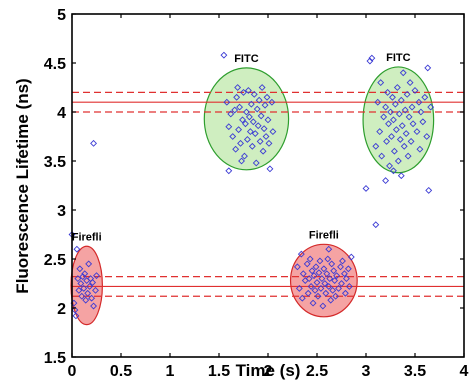 The height and width of the screenshot is (381, 475). What do you see at coordinates (61, 15) in the screenshot?
I see `y-tick-label: 5` at bounding box center [61, 15].